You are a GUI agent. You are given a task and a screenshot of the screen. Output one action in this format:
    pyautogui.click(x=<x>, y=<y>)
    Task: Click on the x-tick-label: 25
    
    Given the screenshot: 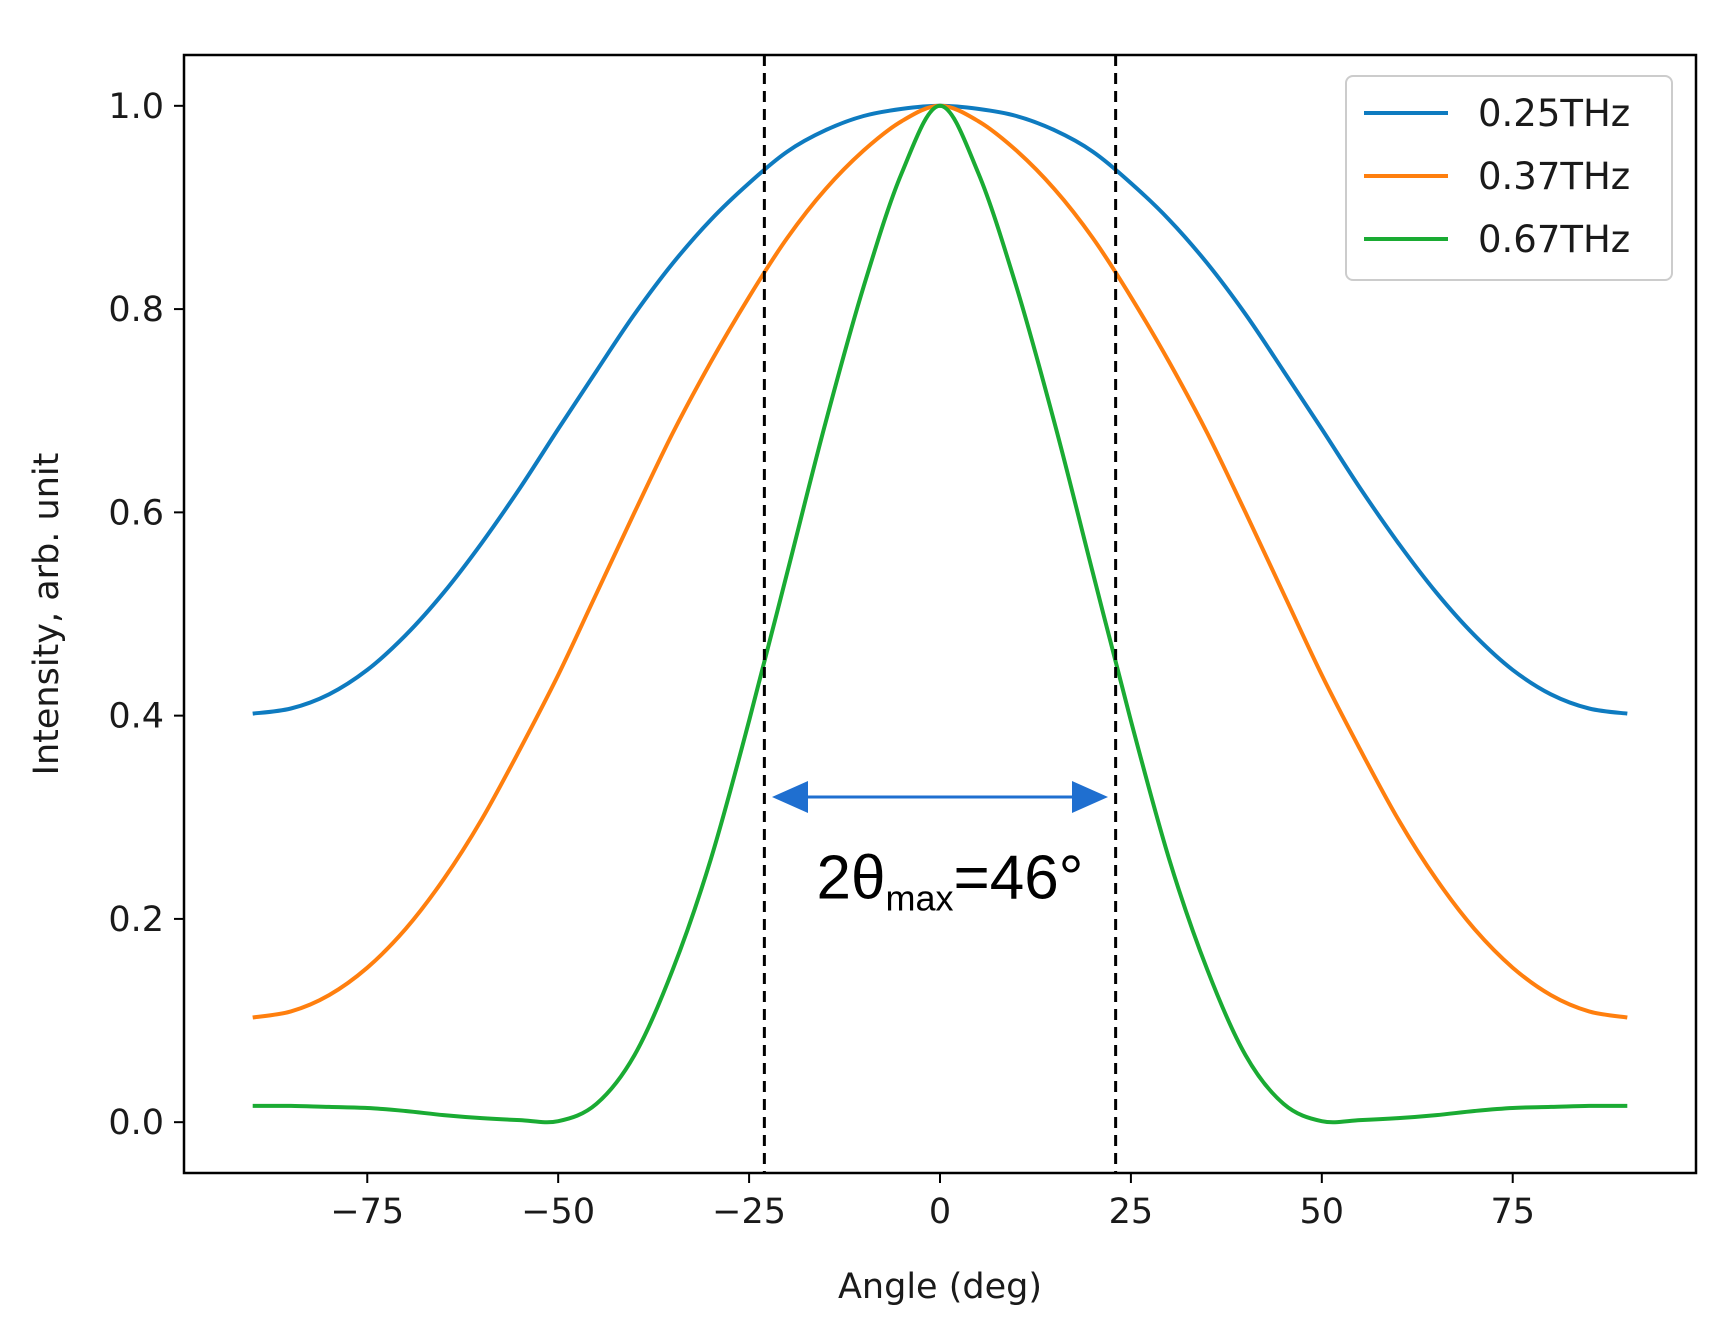 What is the action you would take?
    pyautogui.click(x=1131, y=1212)
    